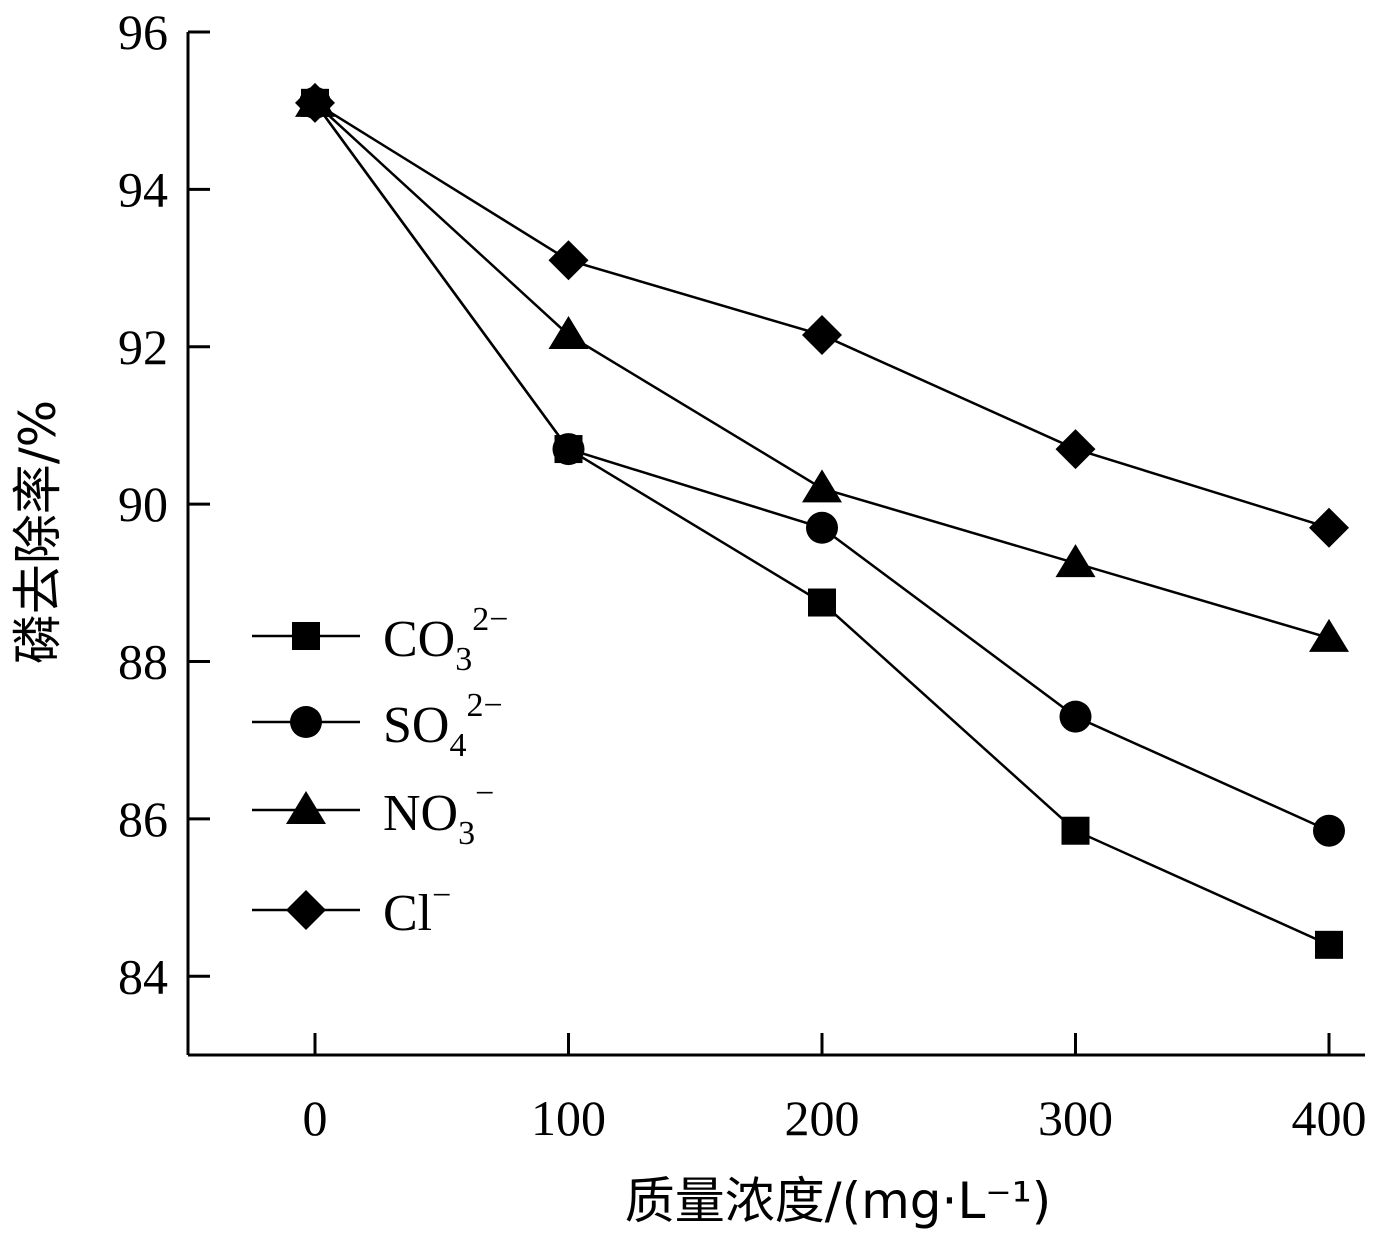  I want to click on y-tick-label: 94, so click(143, 189).